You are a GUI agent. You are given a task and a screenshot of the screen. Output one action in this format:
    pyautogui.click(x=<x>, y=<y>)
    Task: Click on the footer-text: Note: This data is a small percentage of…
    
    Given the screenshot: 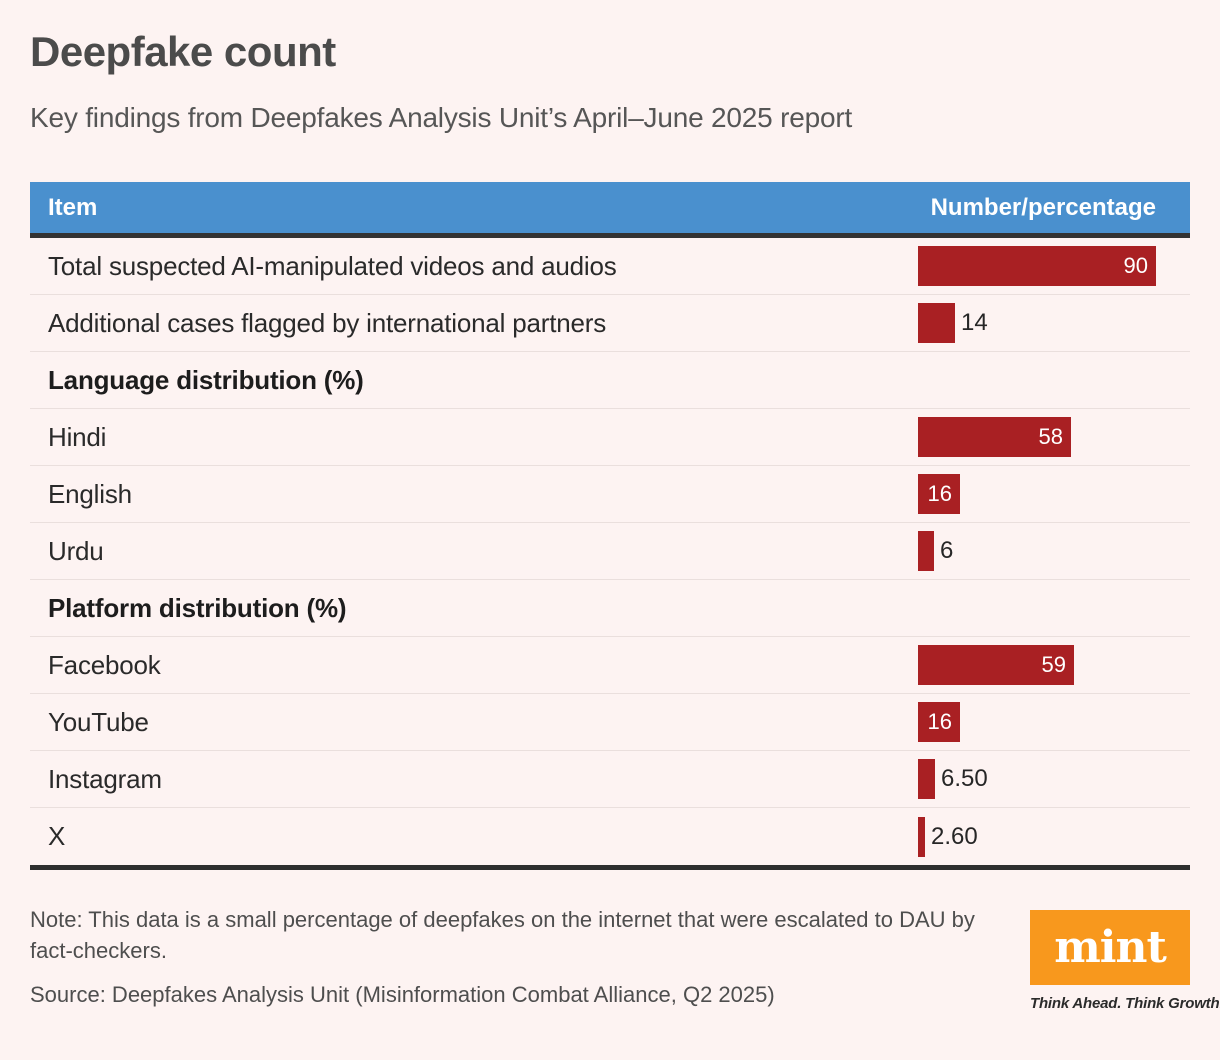 What is the action you would take?
    pyautogui.click(x=522, y=956)
    